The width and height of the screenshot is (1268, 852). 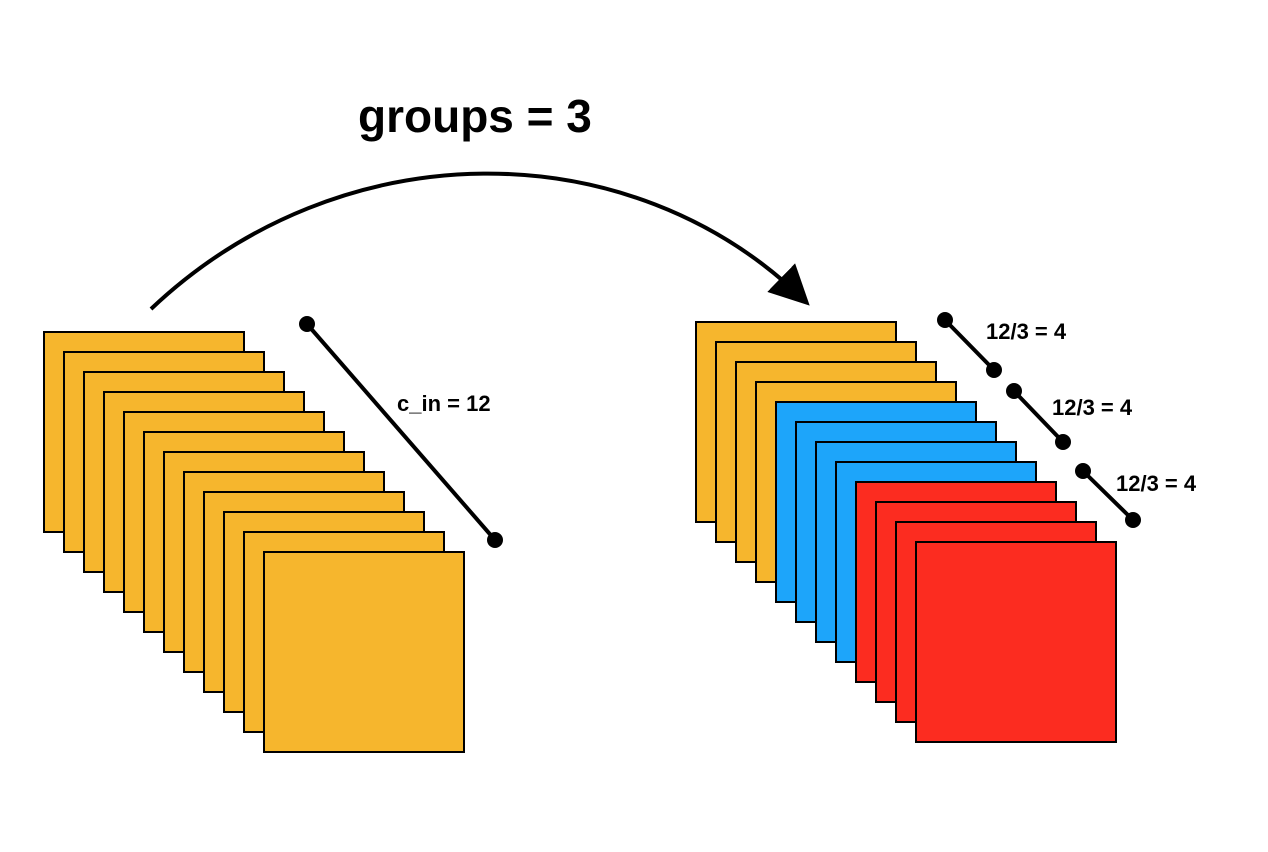 What do you see at coordinates (1026, 331) in the screenshot?
I see `group-label-1: 12/3 = 4` at bounding box center [1026, 331].